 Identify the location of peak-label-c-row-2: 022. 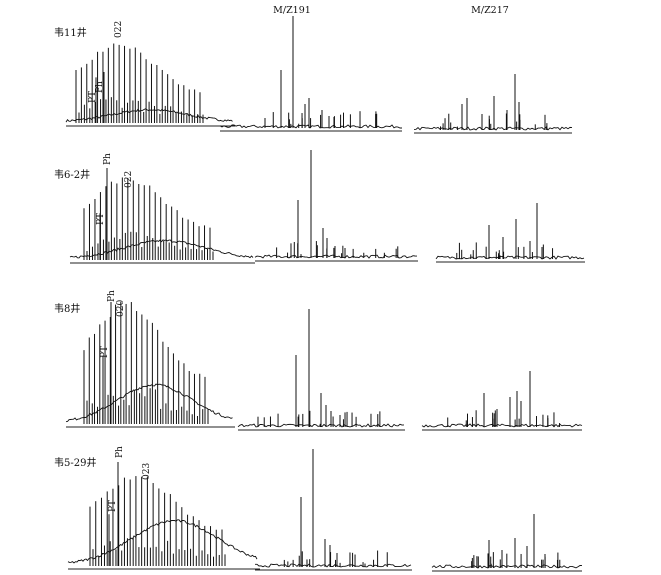
(129, 179).